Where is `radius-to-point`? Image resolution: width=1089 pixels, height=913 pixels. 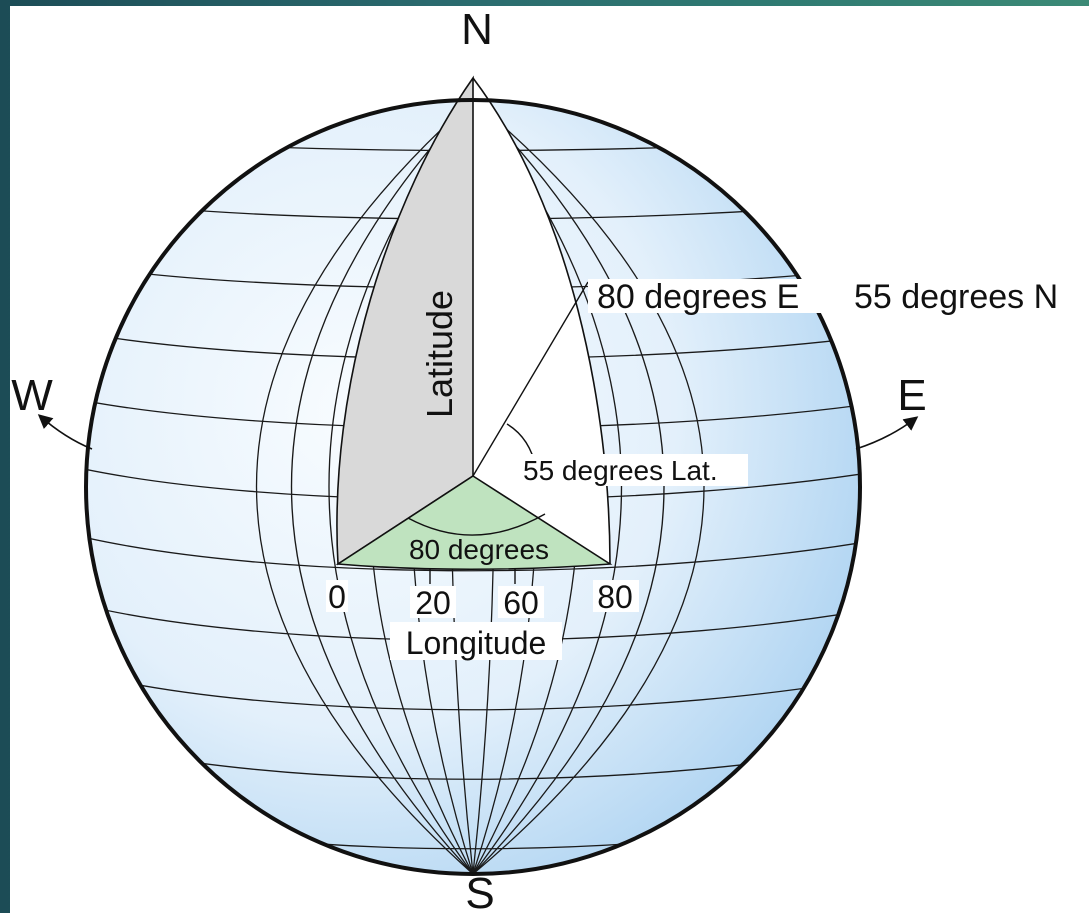
radius-to-point is located at coordinates (530, 379).